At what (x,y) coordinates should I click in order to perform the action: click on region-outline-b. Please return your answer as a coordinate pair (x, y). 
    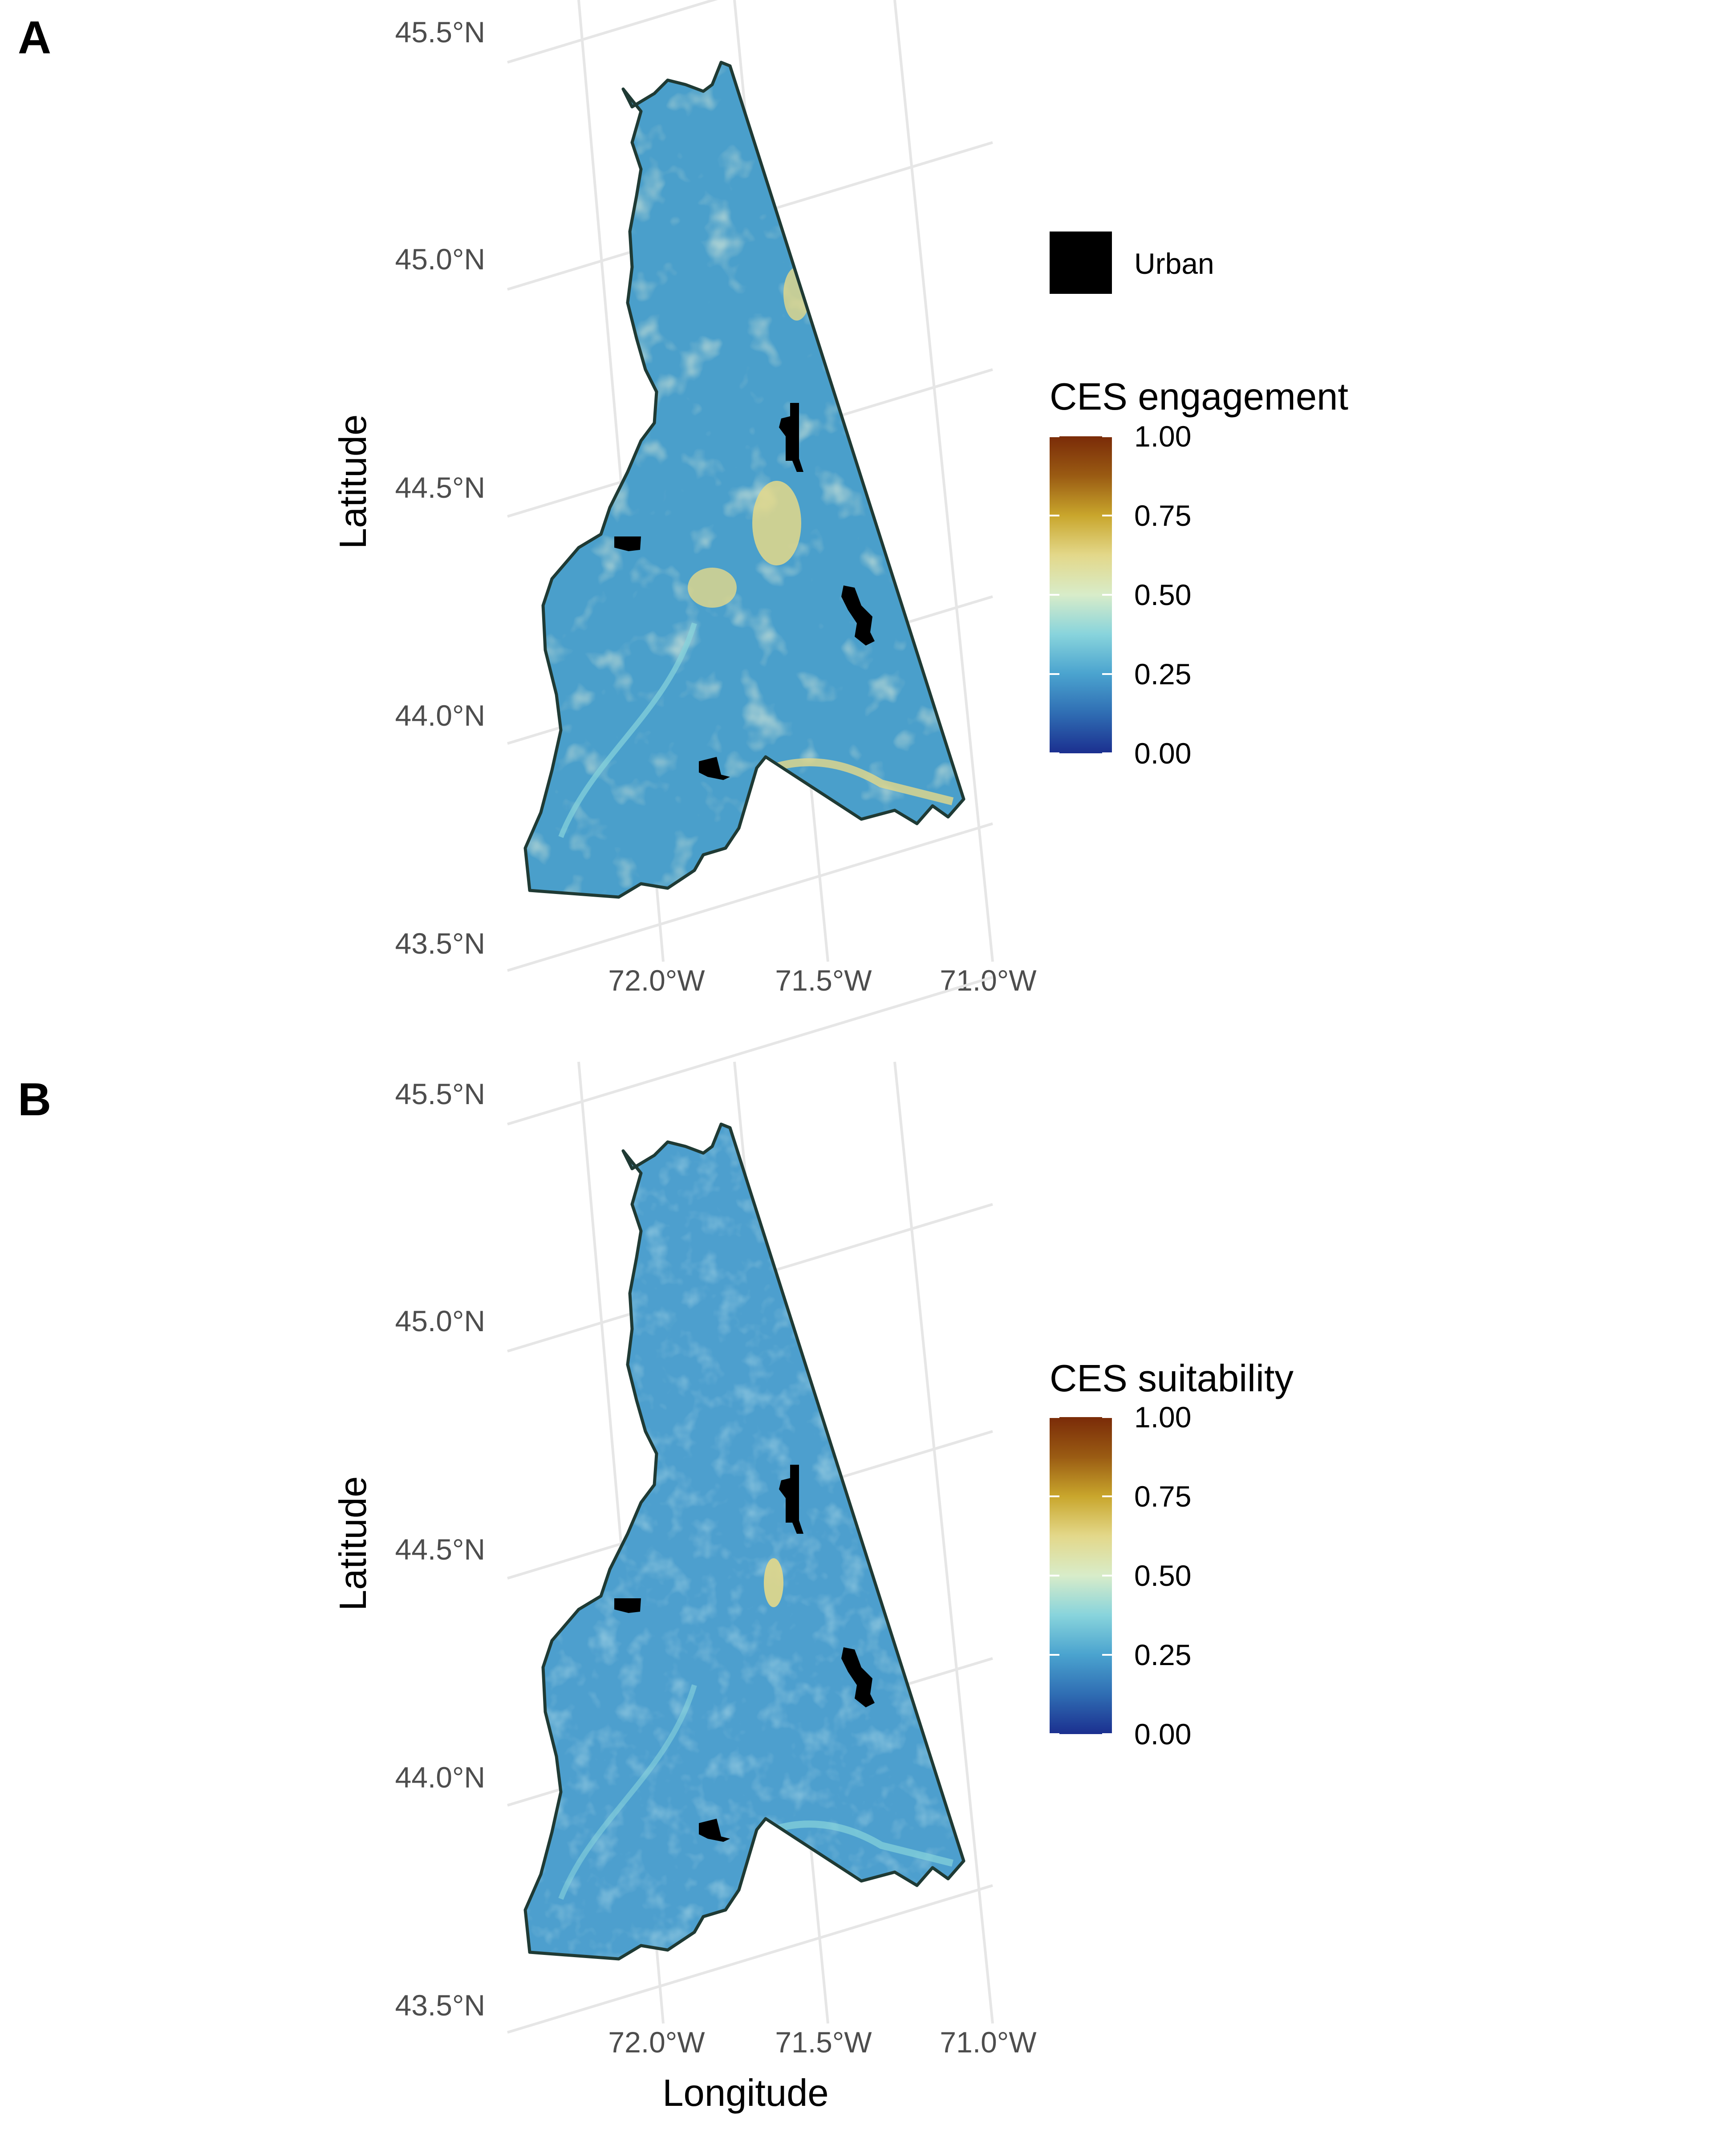
    Looking at the image, I should click on (744, 1541).